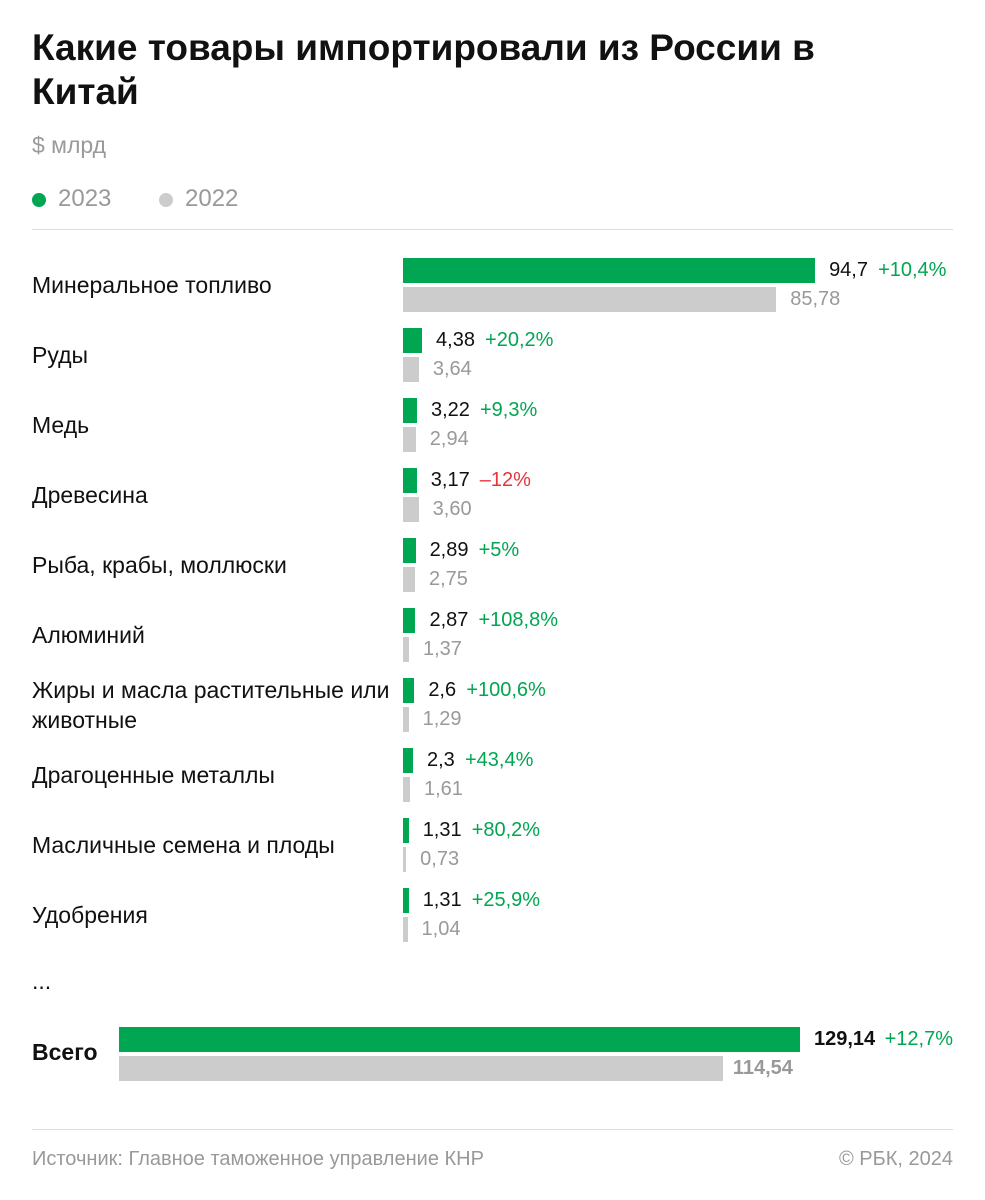  What do you see at coordinates (518, 620) in the screenshot?
I see `change-label: +108,8%` at bounding box center [518, 620].